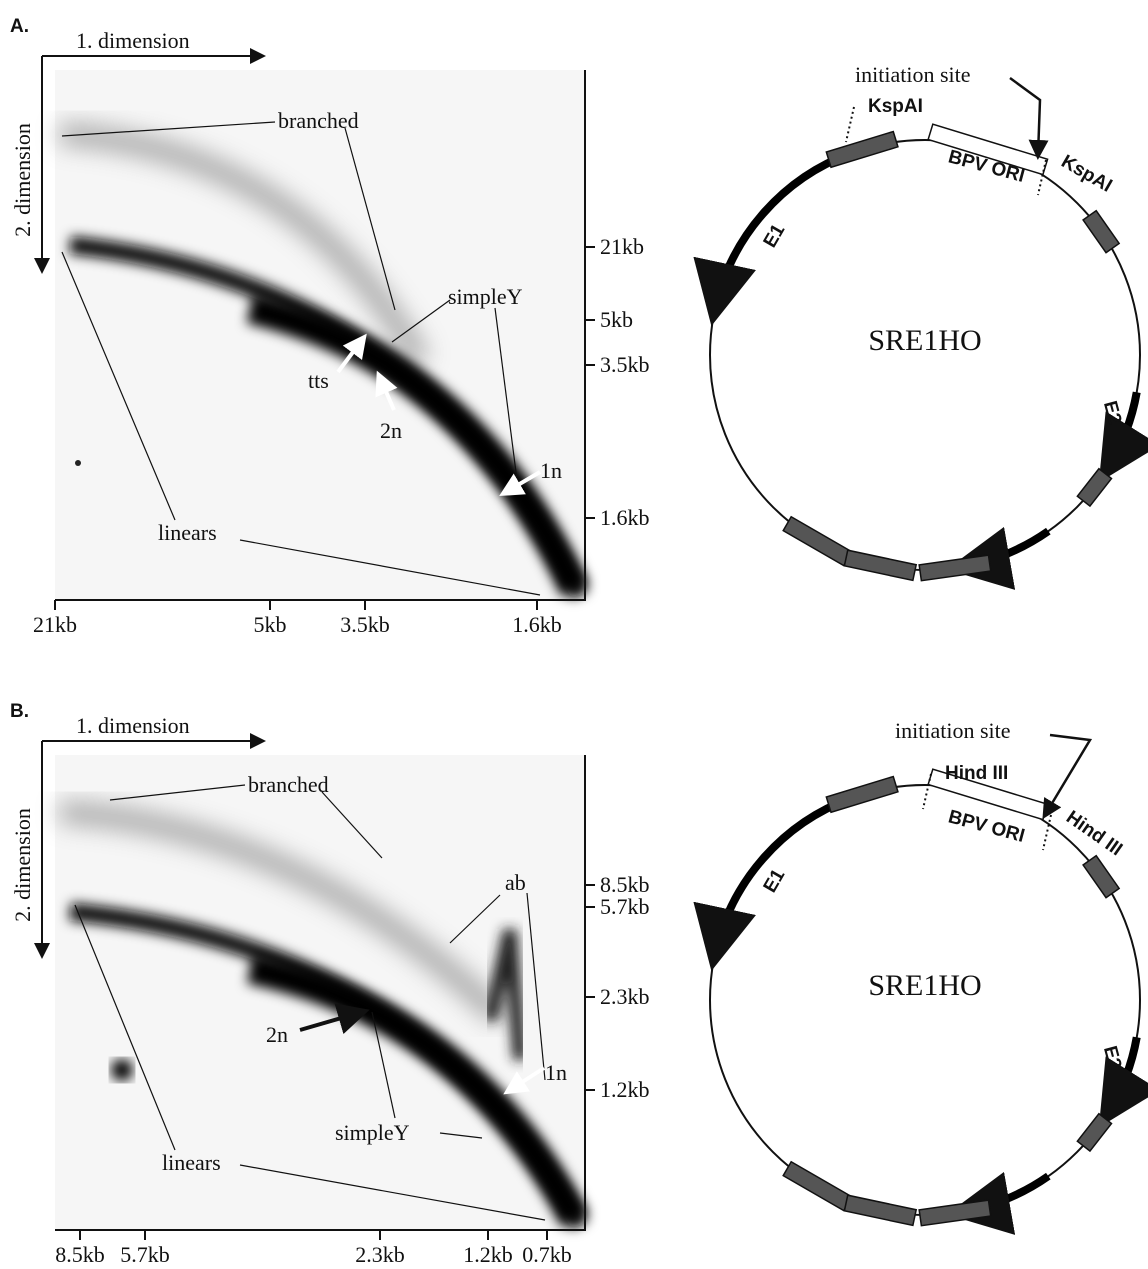 The image size is (1148, 1269). Describe the element at coordinates (19, 711) in the screenshot. I see `panel-label: B.` at that location.